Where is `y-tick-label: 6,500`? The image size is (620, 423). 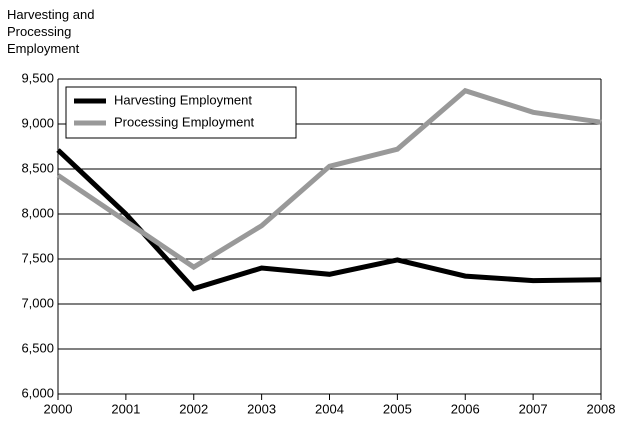 y-tick-label: 6,500 is located at coordinates (37, 347).